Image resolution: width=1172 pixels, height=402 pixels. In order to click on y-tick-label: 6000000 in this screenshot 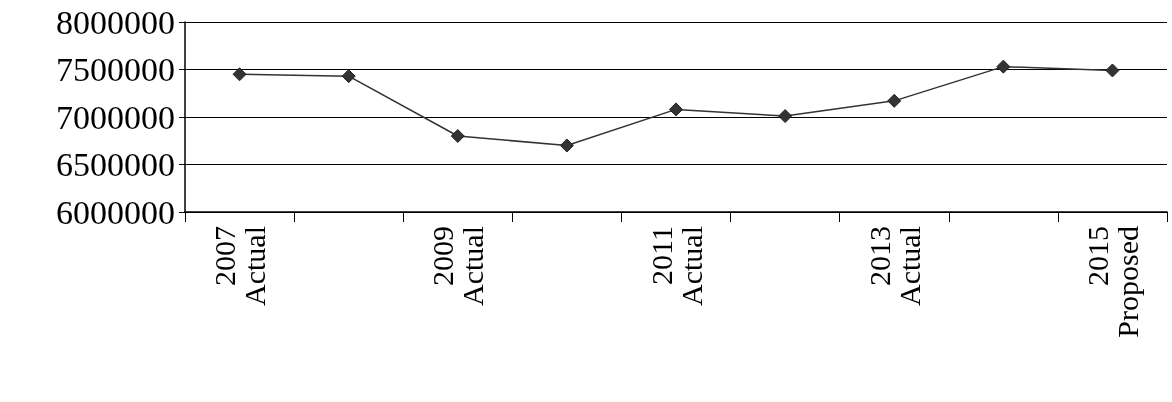, I will do `click(115, 212)`.